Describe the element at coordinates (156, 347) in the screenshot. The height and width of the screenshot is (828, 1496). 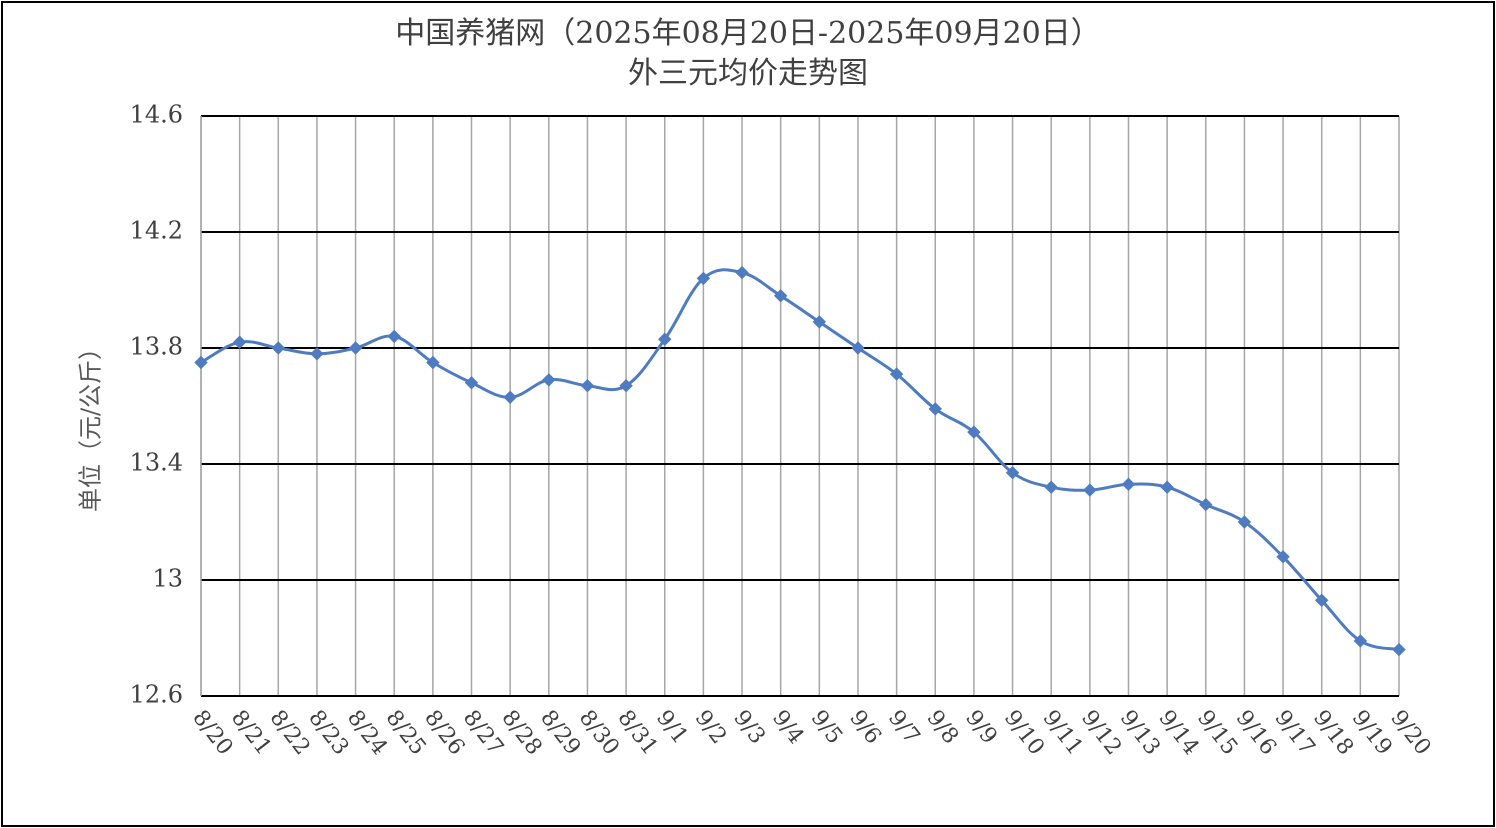
I see `y-tick-label: 13.8` at that location.